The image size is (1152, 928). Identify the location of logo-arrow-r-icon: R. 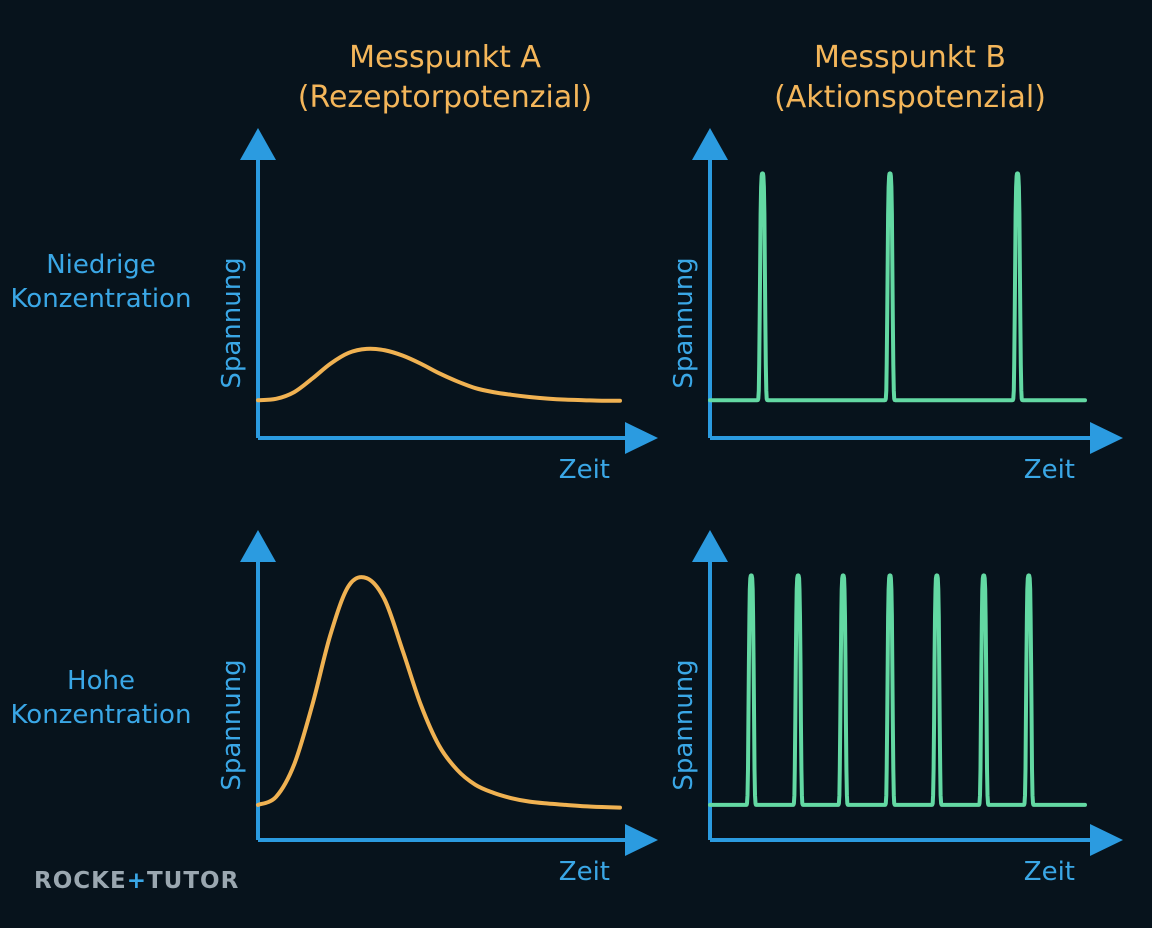
(230, 881).